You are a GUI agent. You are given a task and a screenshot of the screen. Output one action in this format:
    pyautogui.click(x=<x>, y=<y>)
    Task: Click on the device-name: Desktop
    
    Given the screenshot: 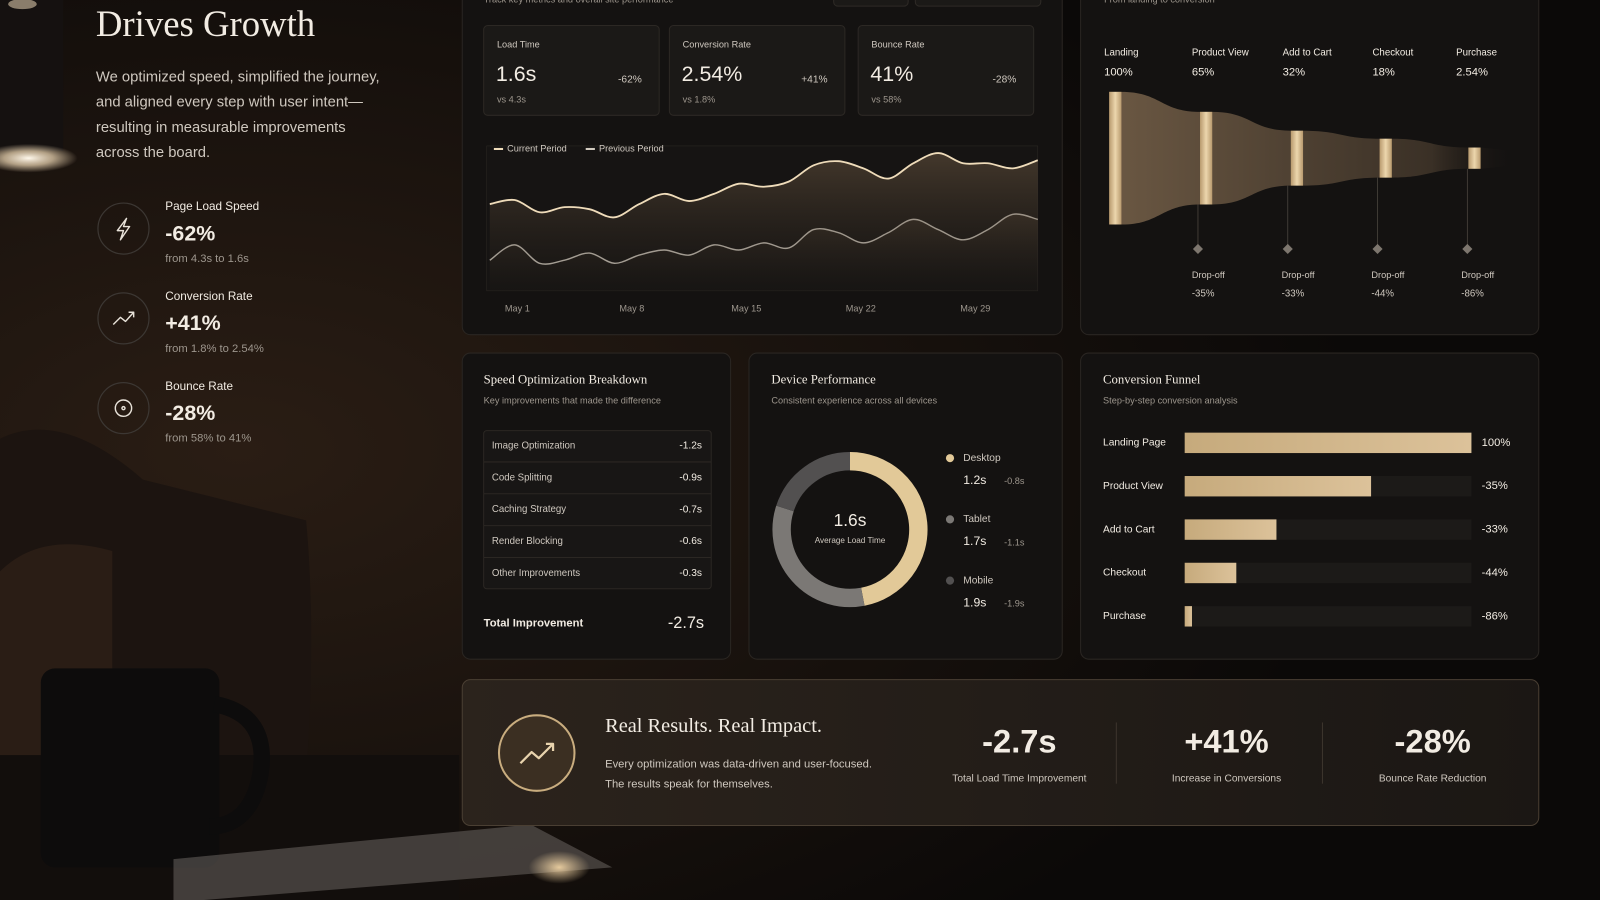 What is the action you would take?
    pyautogui.click(x=982, y=458)
    